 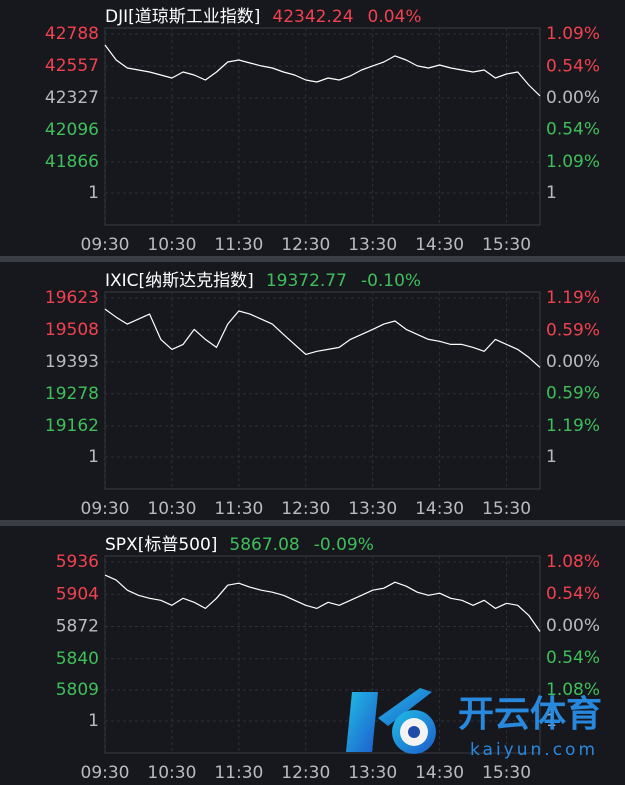 What do you see at coordinates (72, 34) in the screenshot?
I see `y-tick-label: 42788` at bounding box center [72, 34].